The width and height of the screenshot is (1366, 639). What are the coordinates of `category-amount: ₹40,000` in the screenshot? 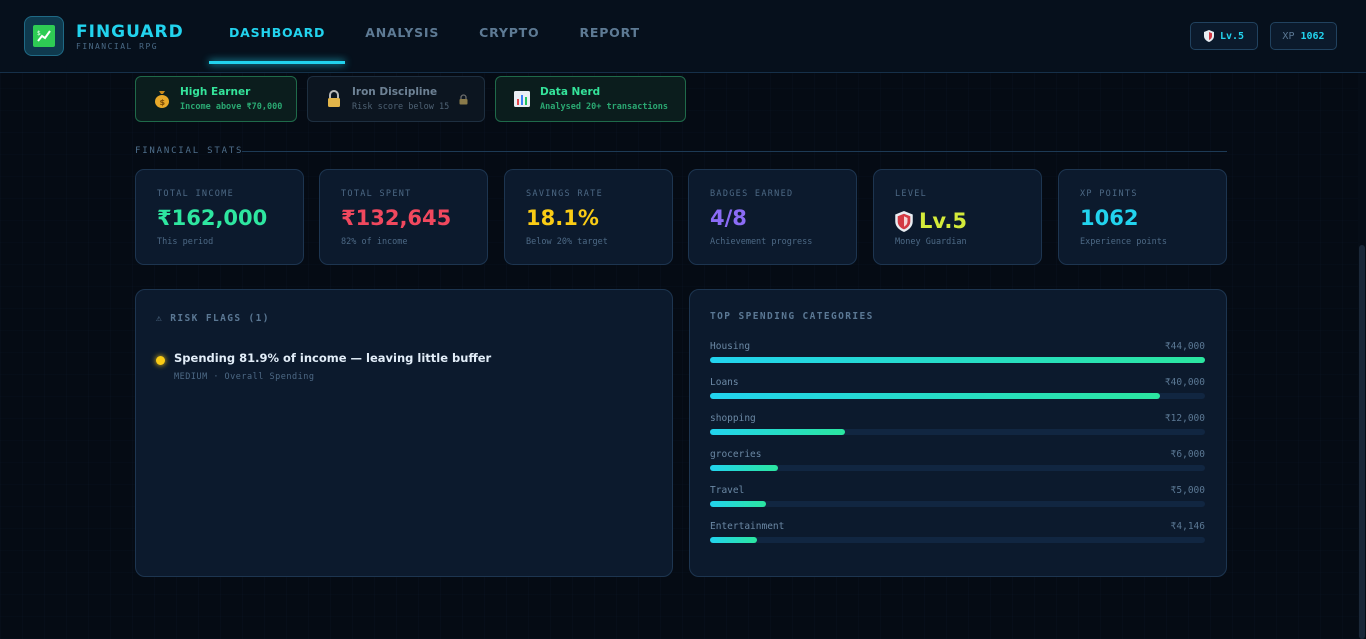 It's located at (1184, 382).